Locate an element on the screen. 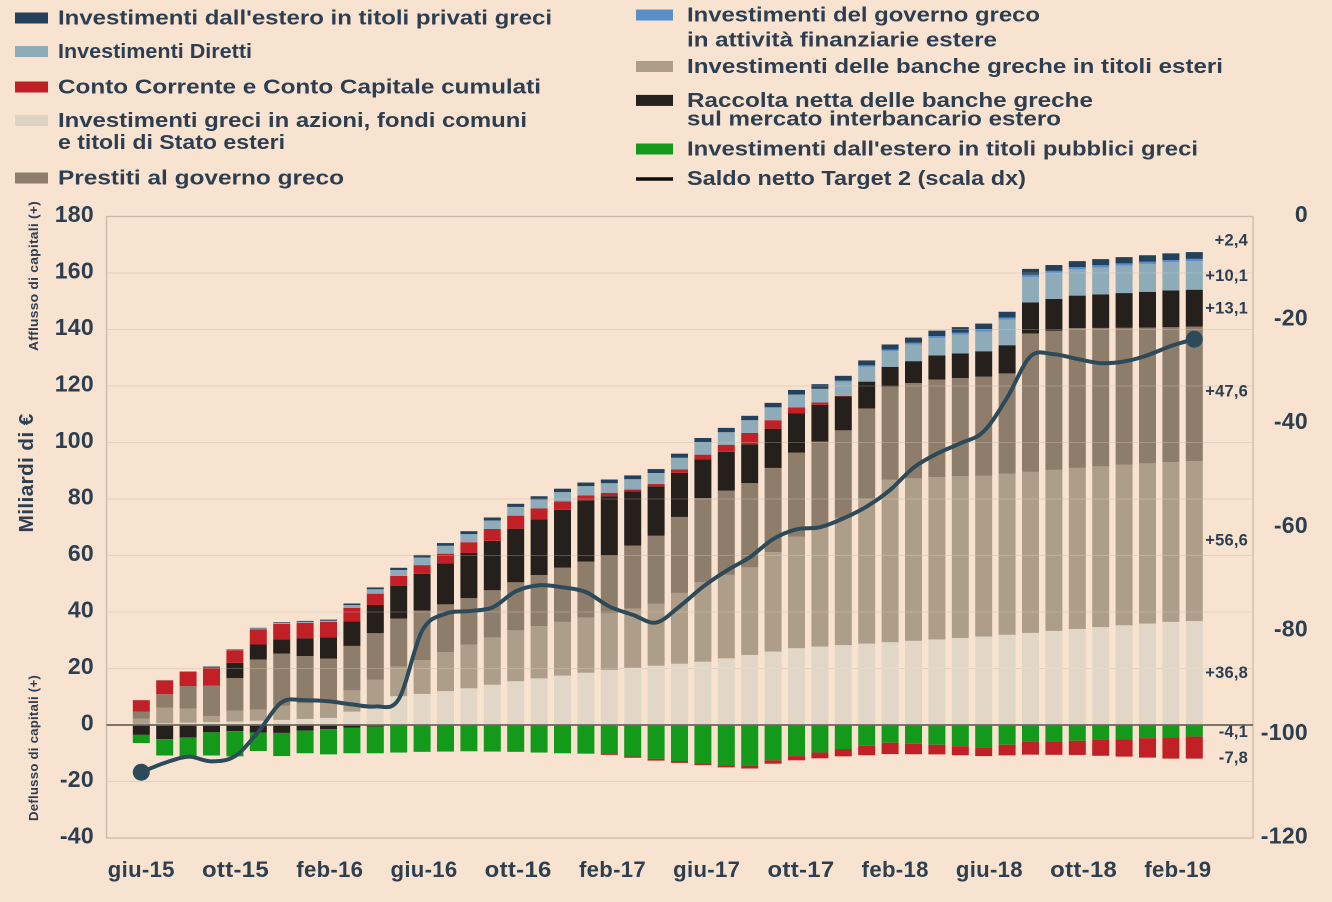 The image size is (1332, 902). svg-text: +56,6 is located at coordinates (1226, 541).